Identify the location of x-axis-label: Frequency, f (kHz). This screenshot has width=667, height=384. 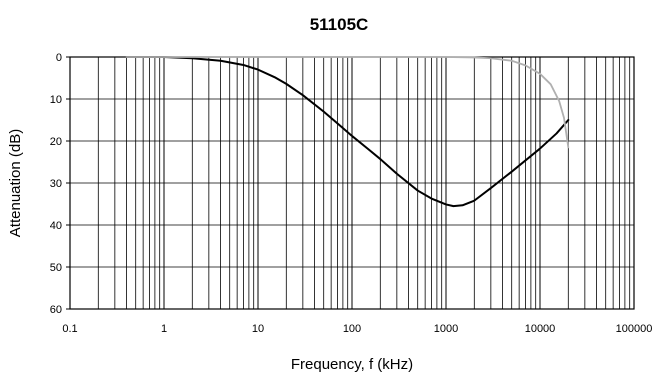
(352, 364).